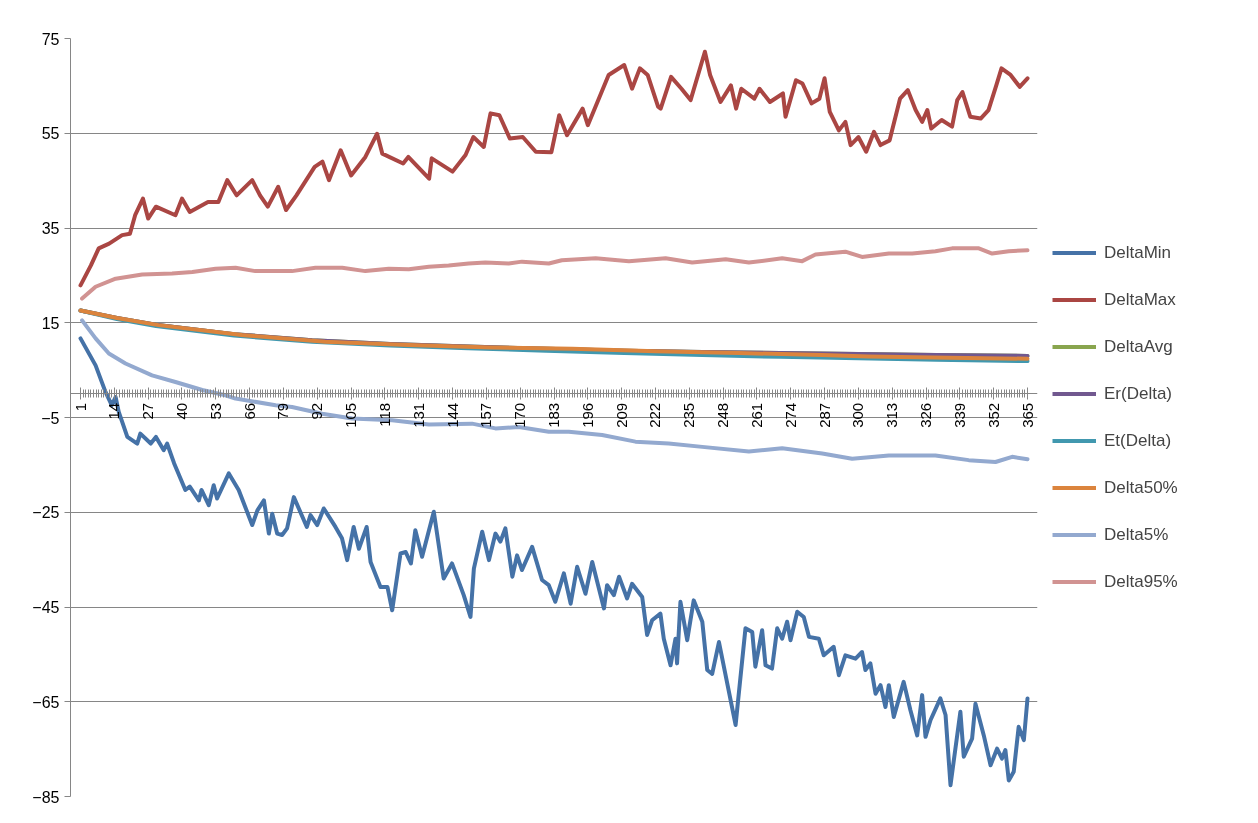 The image size is (1258, 823). Describe the element at coordinates (959, 415) in the screenshot. I see `x-tick-label: 339` at that location.